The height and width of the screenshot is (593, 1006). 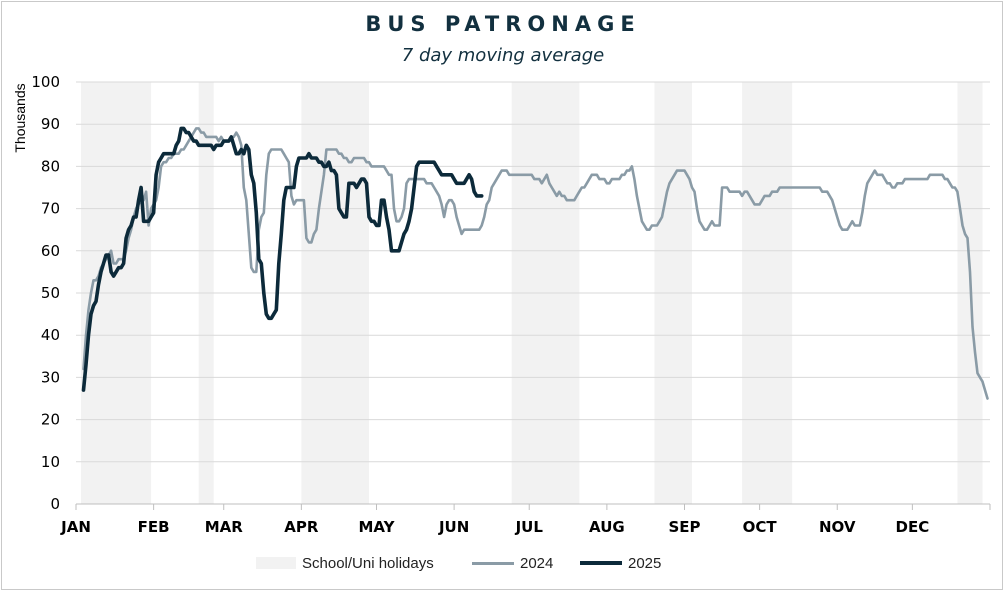 What do you see at coordinates (503, 55) in the screenshot?
I see `chart-subtitle: 7 day moving average` at bounding box center [503, 55].